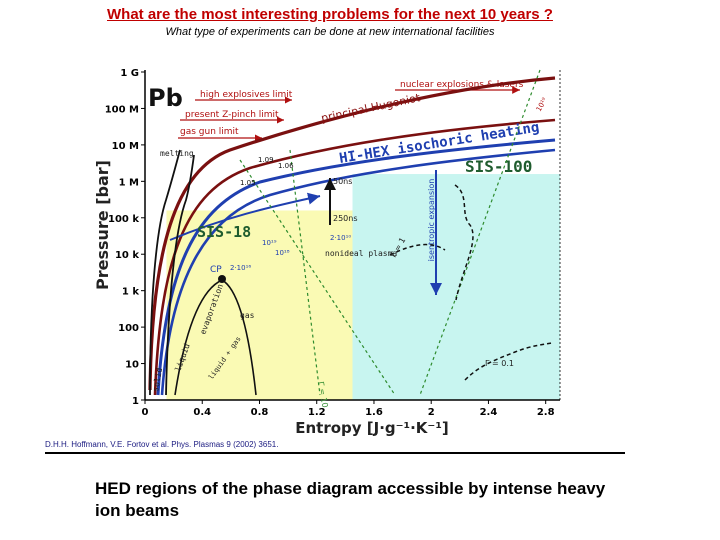 This screenshot has width=720, height=540. I want to click on gamma-1-line, so click(317, 277).